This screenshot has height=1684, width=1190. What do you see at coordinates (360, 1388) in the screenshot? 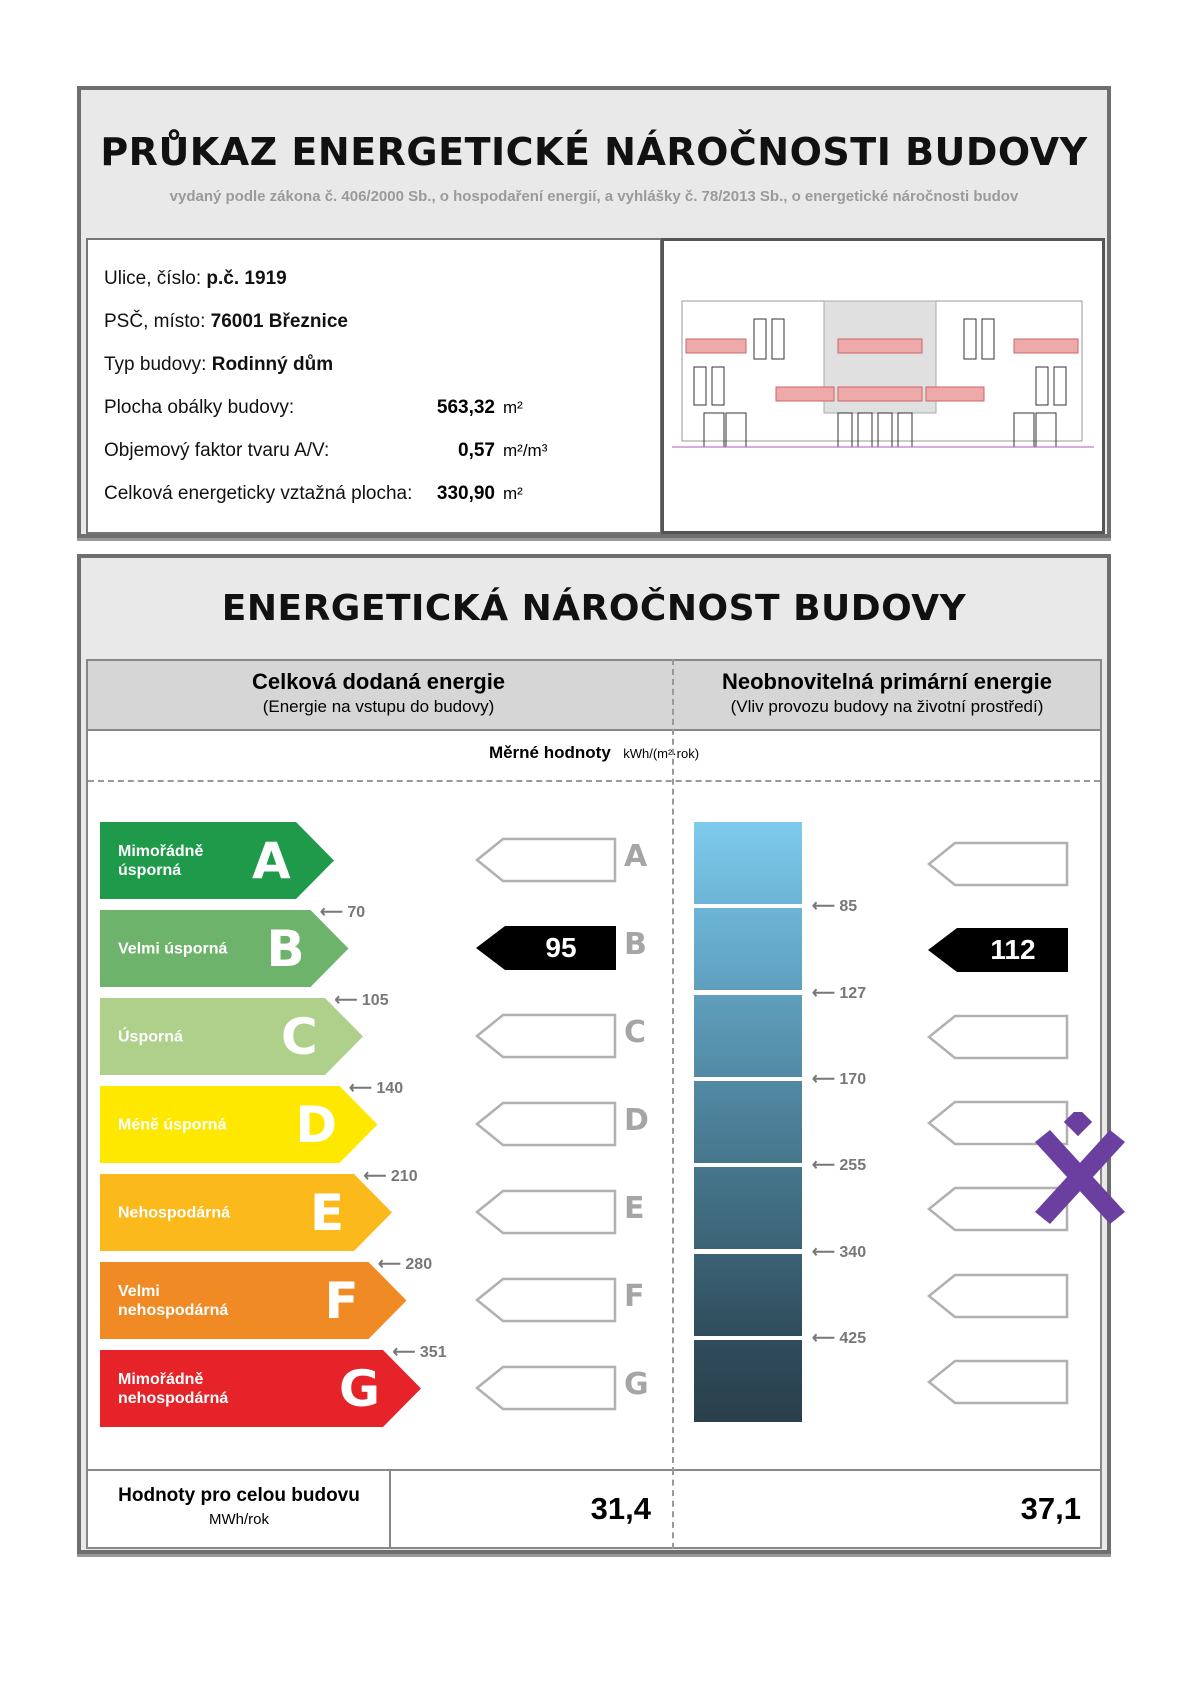
I see `class-letter: G` at bounding box center [360, 1388].